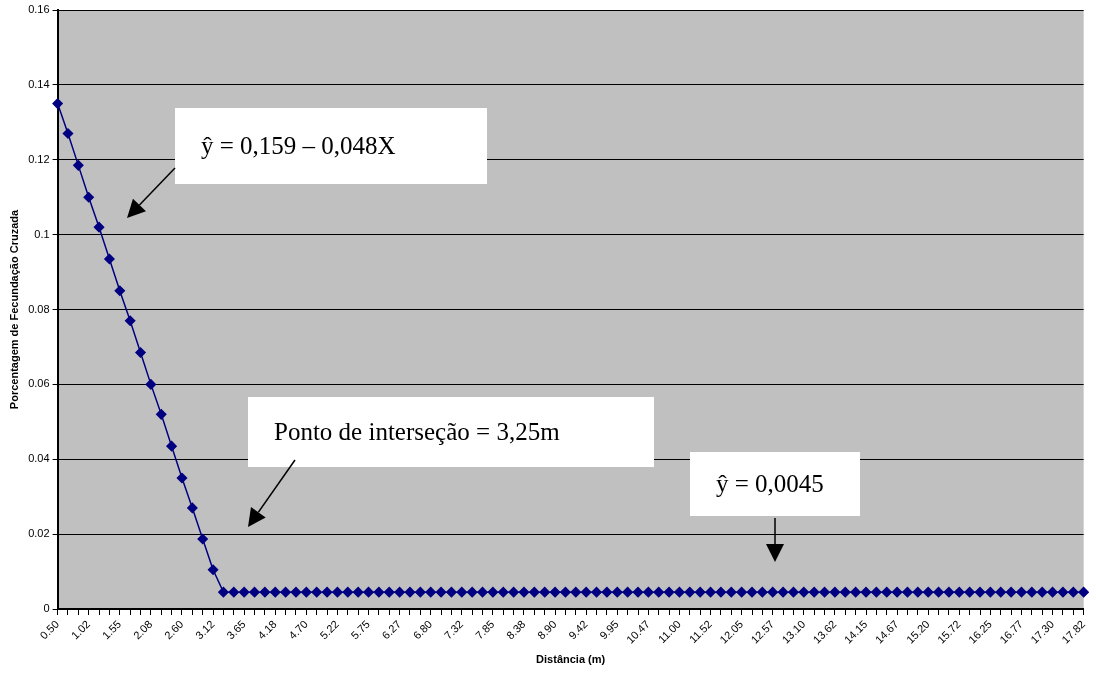 The image size is (1096, 677). What do you see at coordinates (39, 458) in the screenshot?
I see `y-tick-label: 0.04` at bounding box center [39, 458].